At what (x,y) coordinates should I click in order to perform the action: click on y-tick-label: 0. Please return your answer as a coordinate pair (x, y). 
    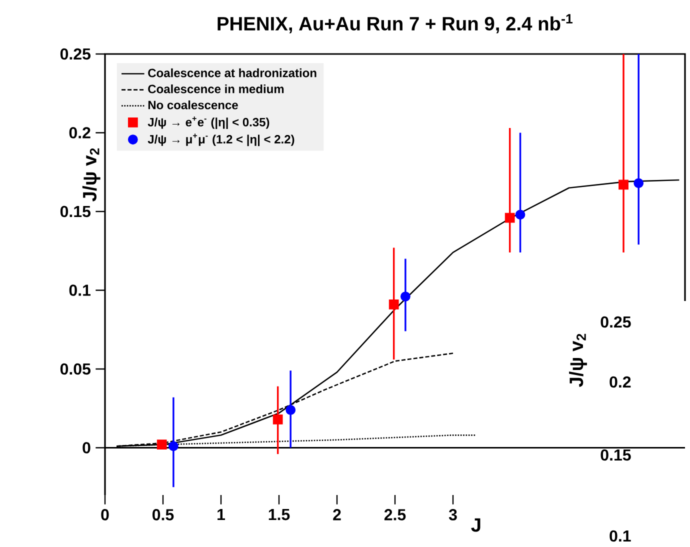
    Looking at the image, I should click on (86, 448).